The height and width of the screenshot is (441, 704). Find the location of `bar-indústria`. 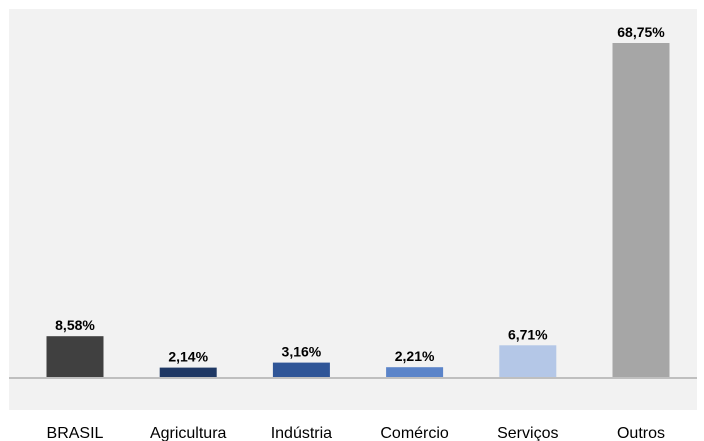

bar-indústria is located at coordinates (301, 370).